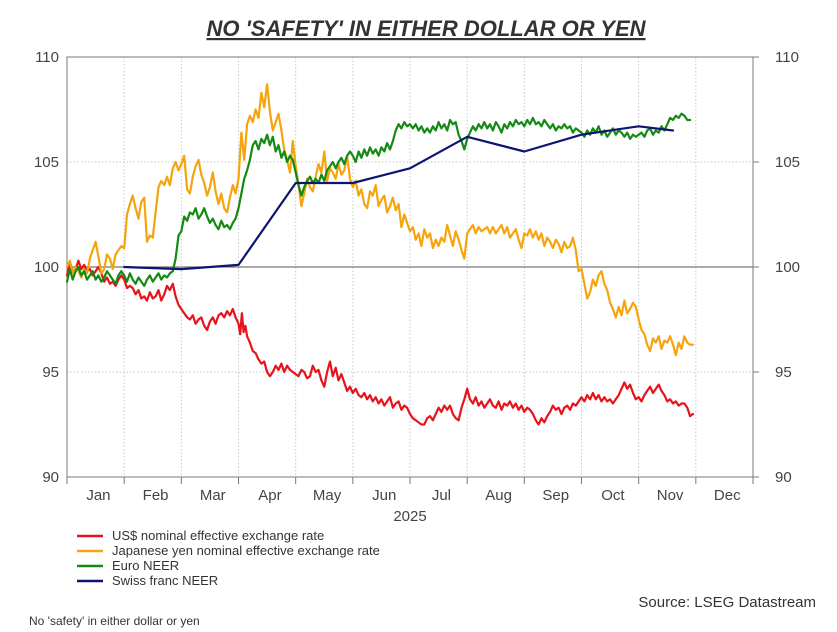 The height and width of the screenshot is (632, 837). What do you see at coordinates (327, 495) in the screenshot?
I see `x-tick-label: May` at bounding box center [327, 495].